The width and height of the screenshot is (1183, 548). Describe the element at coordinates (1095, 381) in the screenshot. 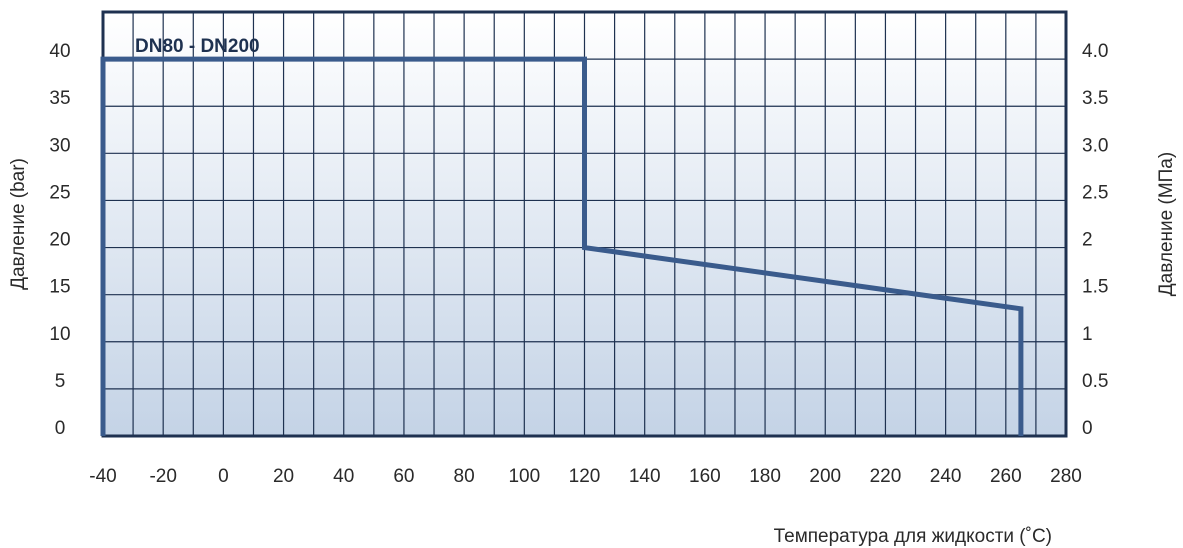

I see `y-tick-label-right: 0.5` at that location.